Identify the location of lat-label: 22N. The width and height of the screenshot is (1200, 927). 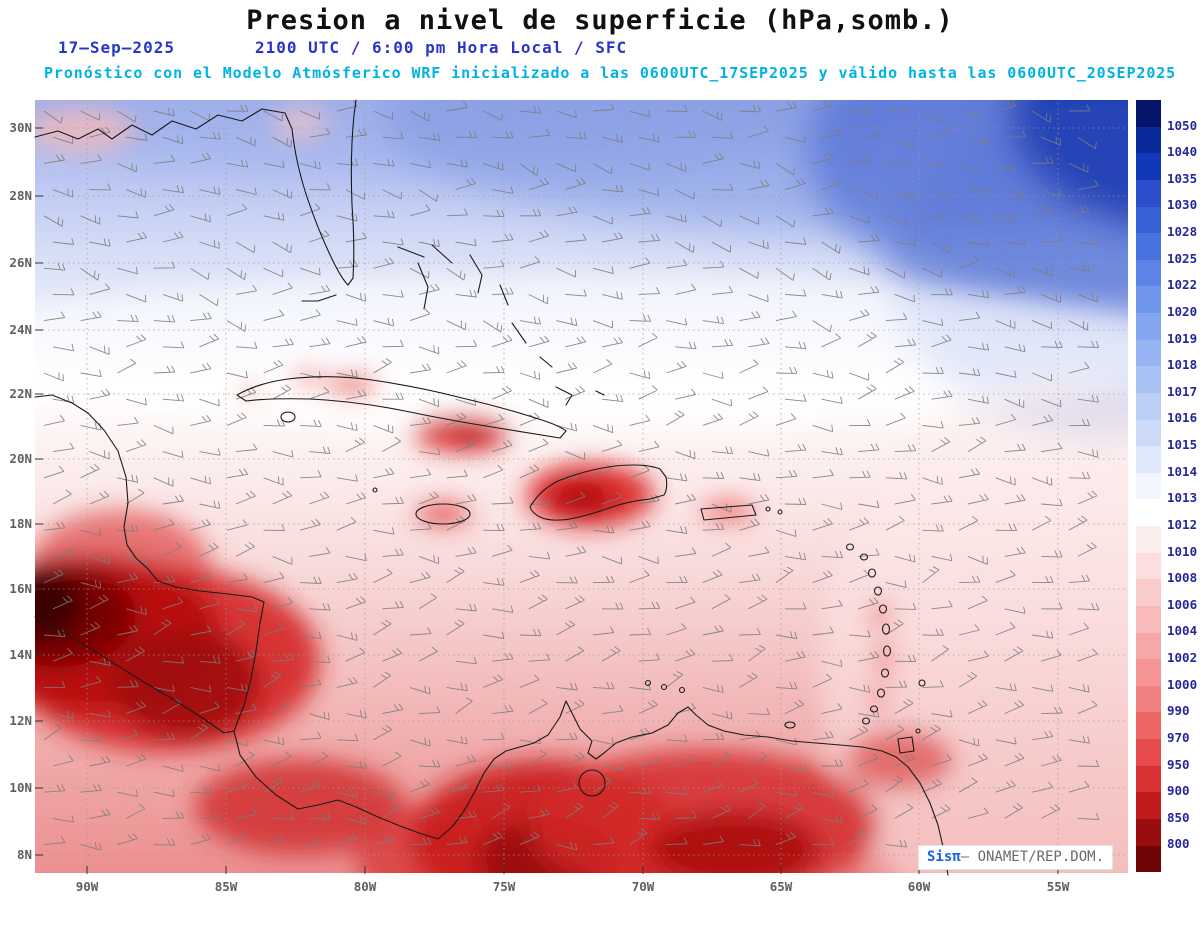
(20, 393).